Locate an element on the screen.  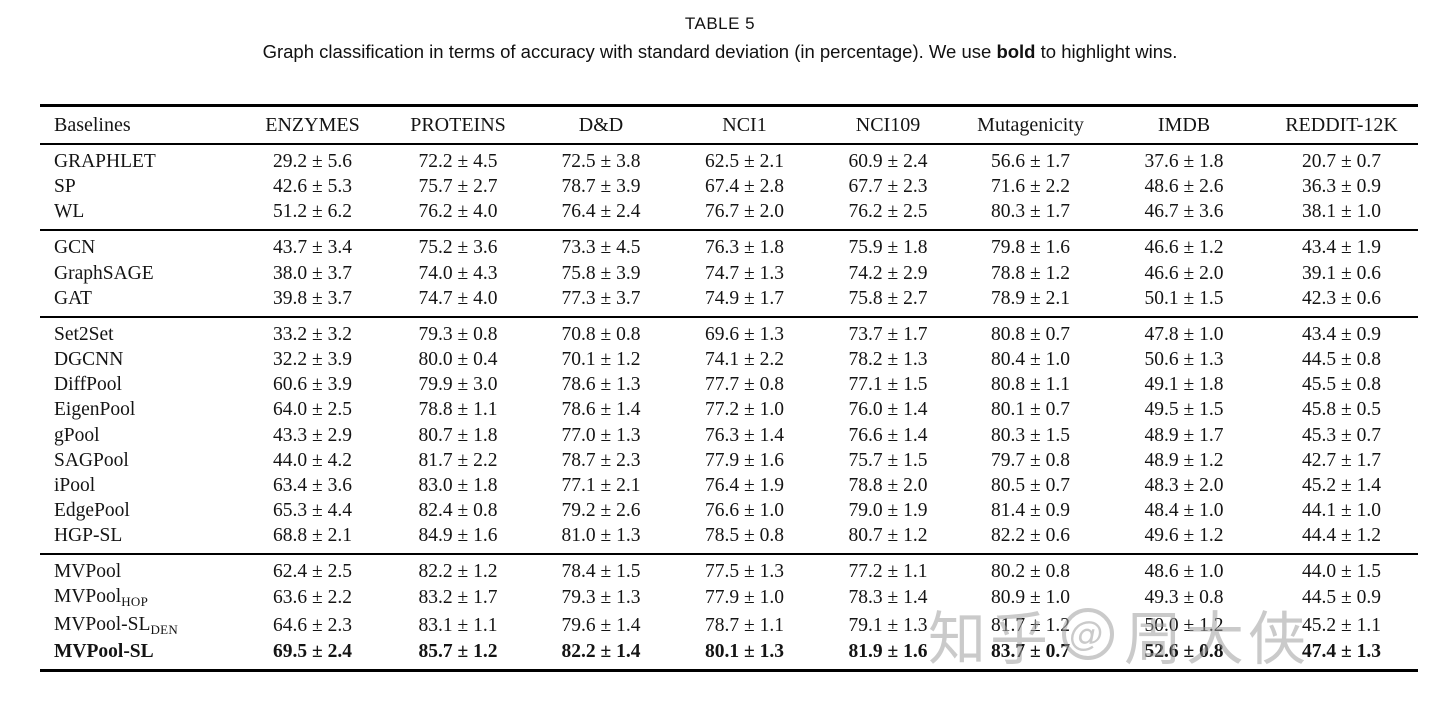
accuracy-value-cell: 52.6 ± 0.8 is located at coordinates (1184, 651).